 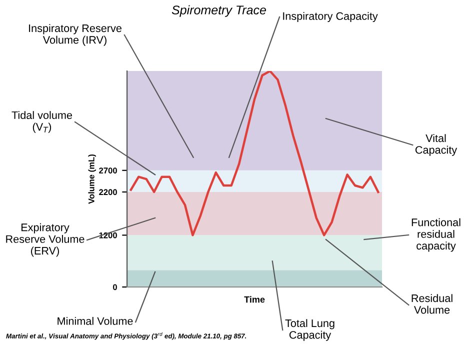 What do you see at coordinates (219, 11) in the screenshot?
I see `chart-title: Spirometry Trace` at bounding box center [219, 11].